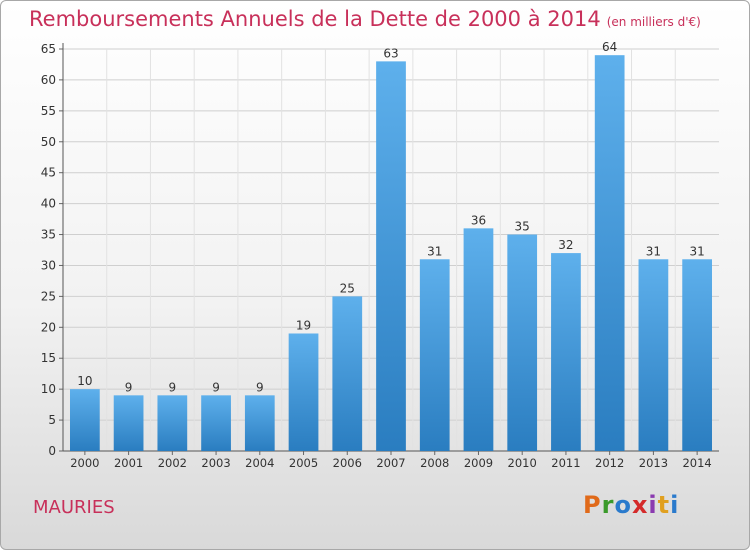 The width and height of the screenshot is (750, 550). I want to click on y-tick-label: 35, so click(48, 235).